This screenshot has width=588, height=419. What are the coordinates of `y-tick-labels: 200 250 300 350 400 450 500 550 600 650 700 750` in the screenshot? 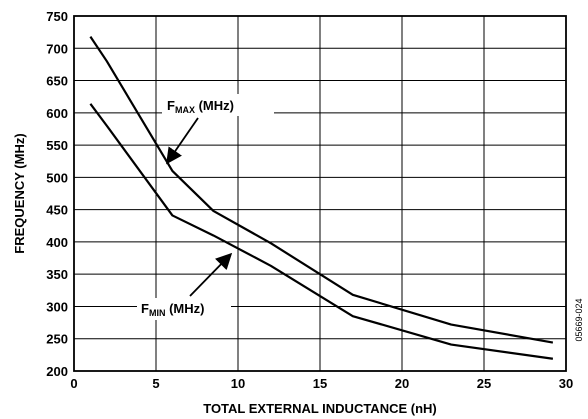 It's located at (57, 194).